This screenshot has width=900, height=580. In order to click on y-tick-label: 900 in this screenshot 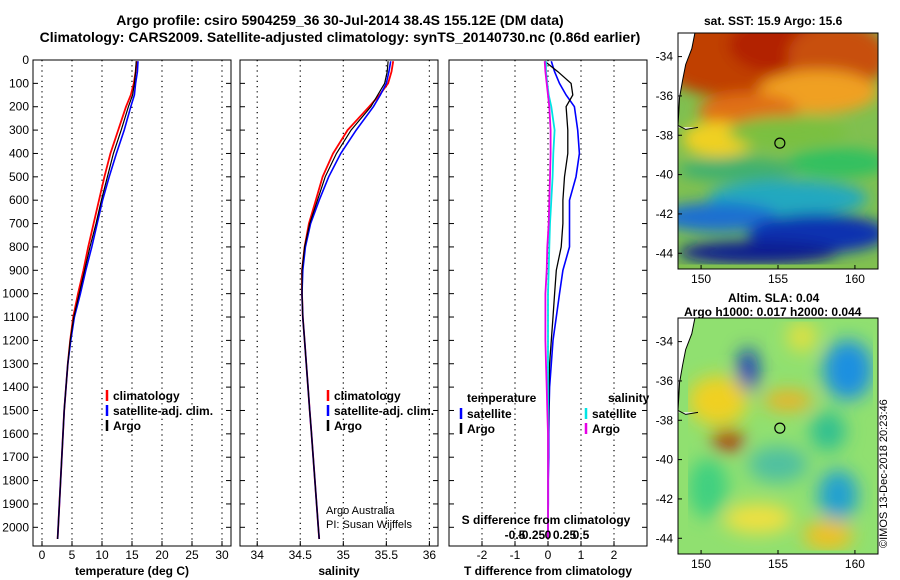, I will do `click(19, 270)`.